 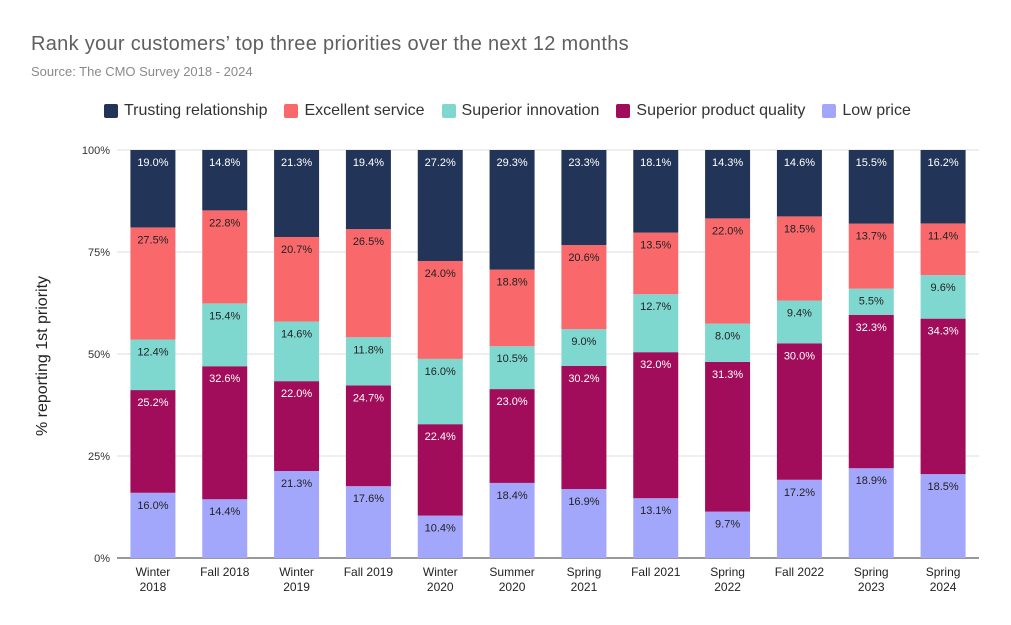 I want to click on data-label: 22.0%, so click(x=727, y=231).